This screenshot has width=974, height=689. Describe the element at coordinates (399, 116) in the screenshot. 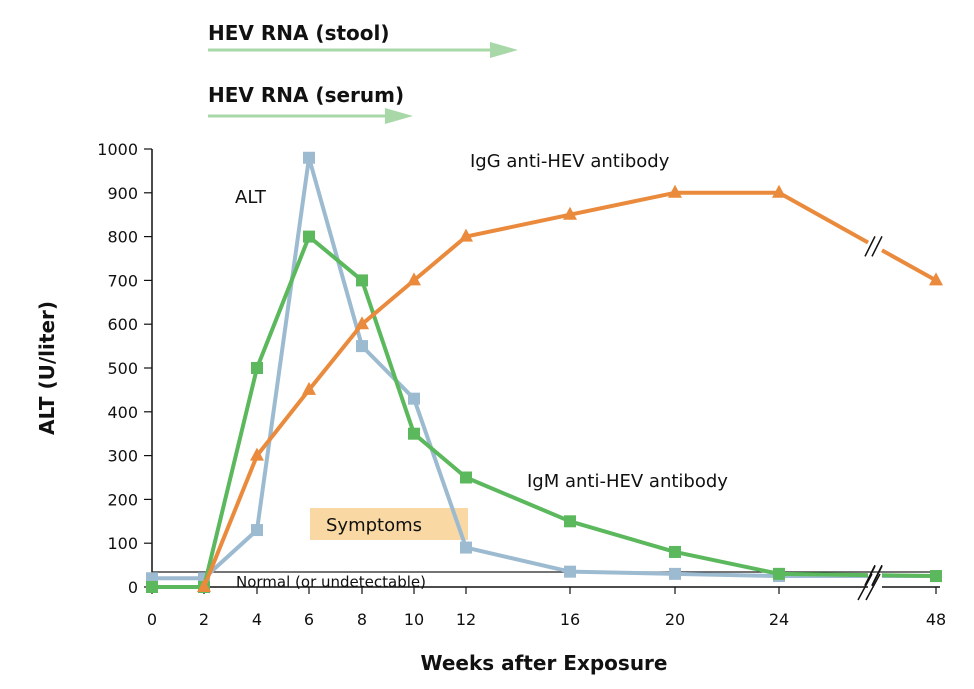

I see `band-arrow-serum-head` at that location.